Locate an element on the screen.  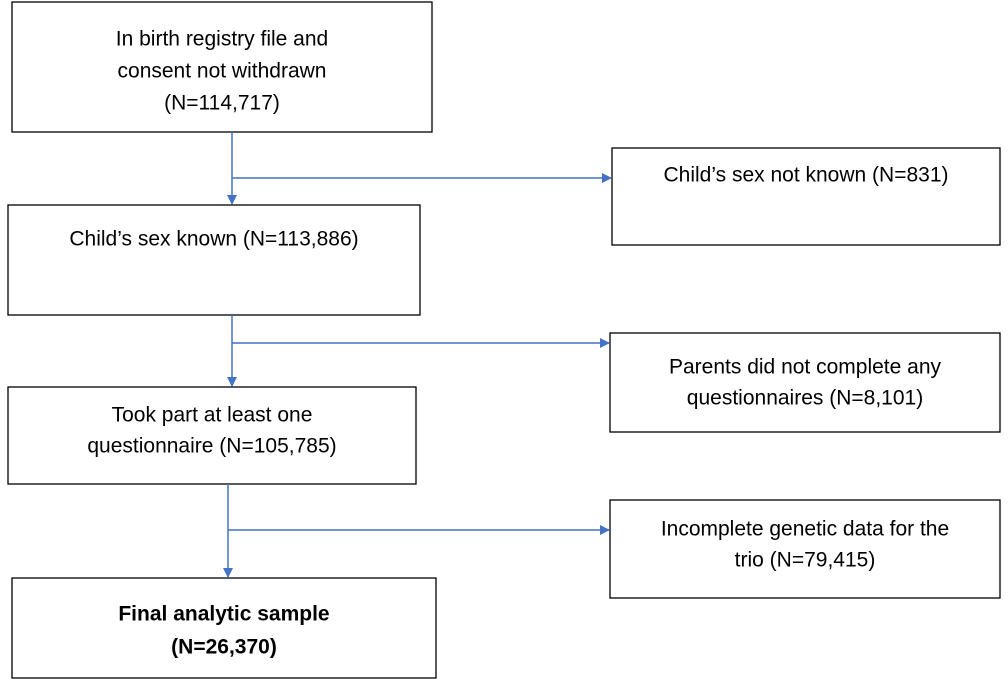
exclusion-text: Incomplete genetic data for the is located at coordinates (805, 529).